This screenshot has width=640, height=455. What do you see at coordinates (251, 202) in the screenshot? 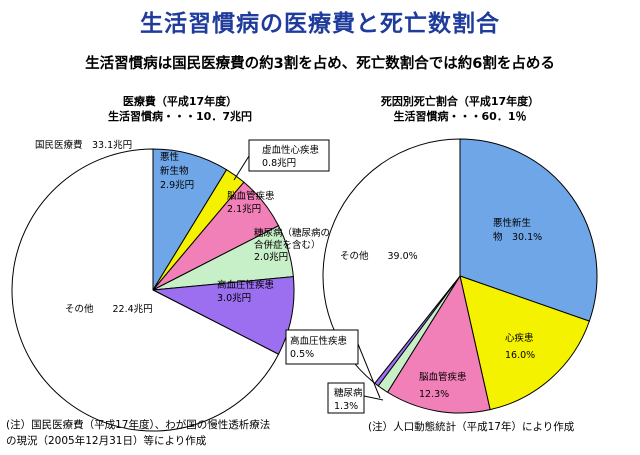
I see `left-label-cerebro: 脳血管疾患 2.1兆円` at bounding box center [251, 202].